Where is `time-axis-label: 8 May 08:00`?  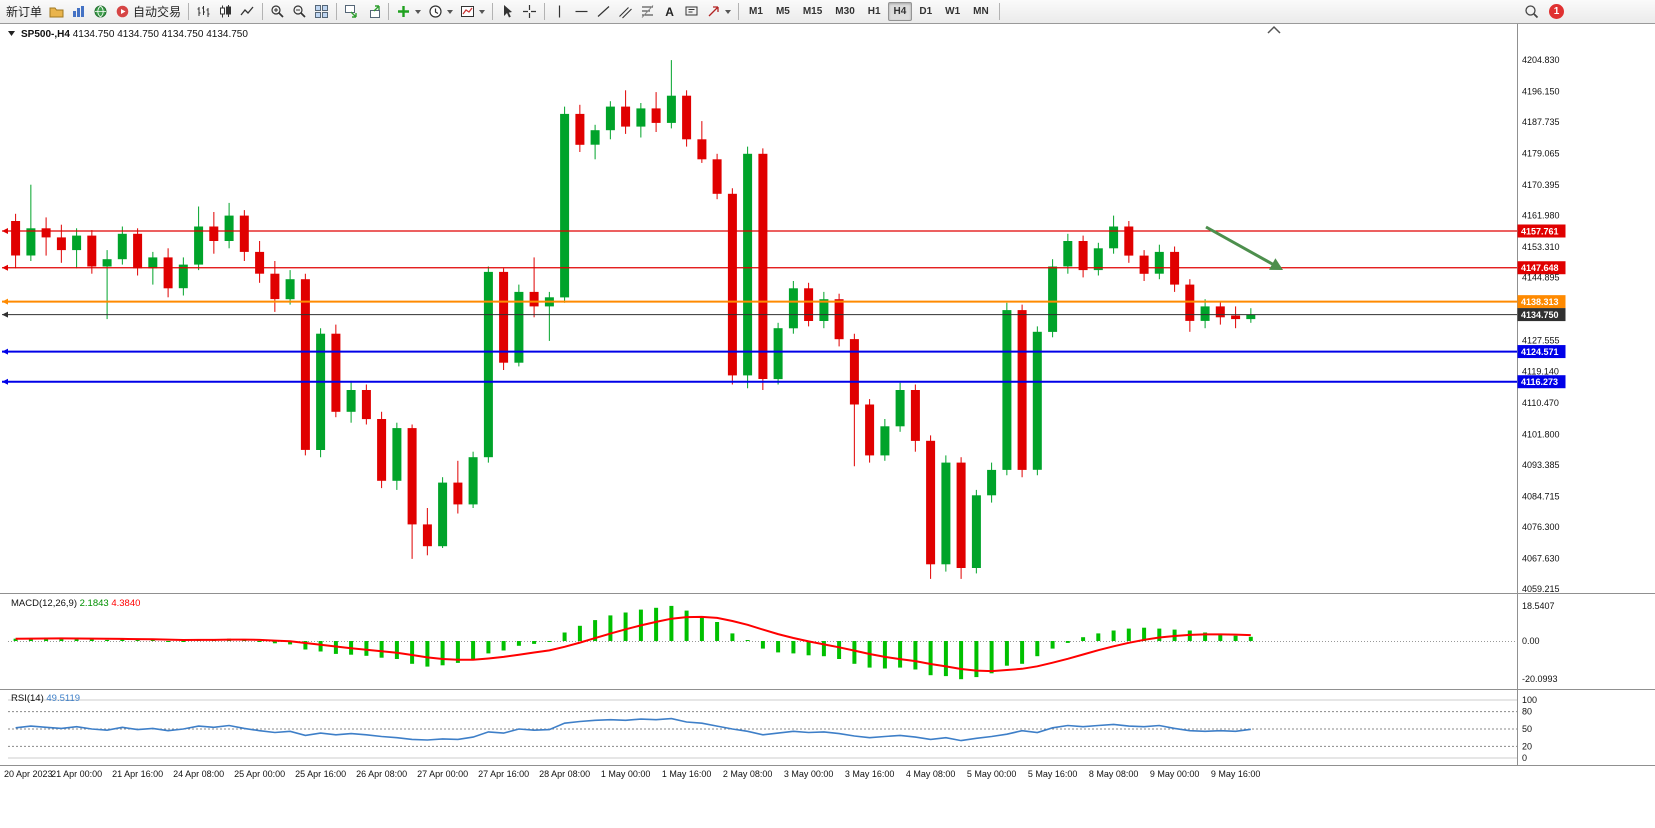 time-axis-label: 8 May 08:00 is located at coordinates (1114, 774).